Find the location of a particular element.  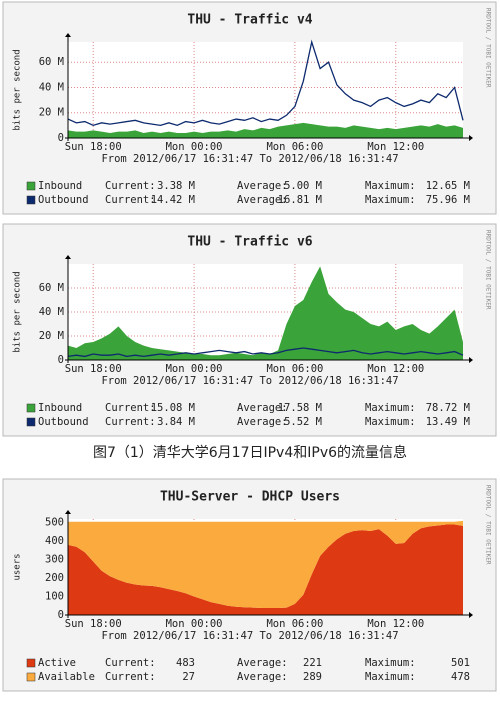

stat-value: 501 is located at coordinates (460, 663).